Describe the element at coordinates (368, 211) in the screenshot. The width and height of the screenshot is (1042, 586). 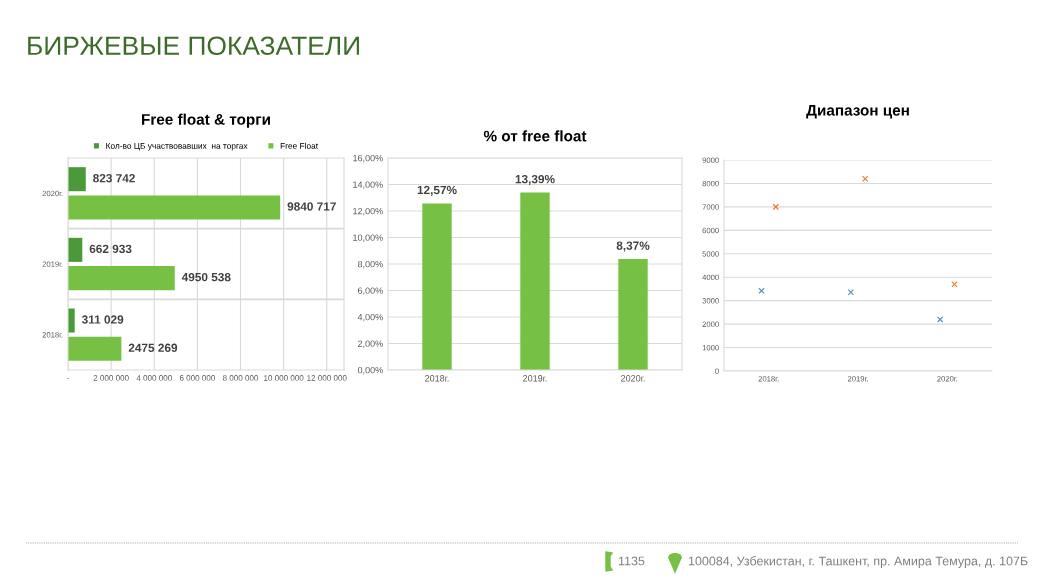
I see `y-tick-label: 12,00%` at that location.